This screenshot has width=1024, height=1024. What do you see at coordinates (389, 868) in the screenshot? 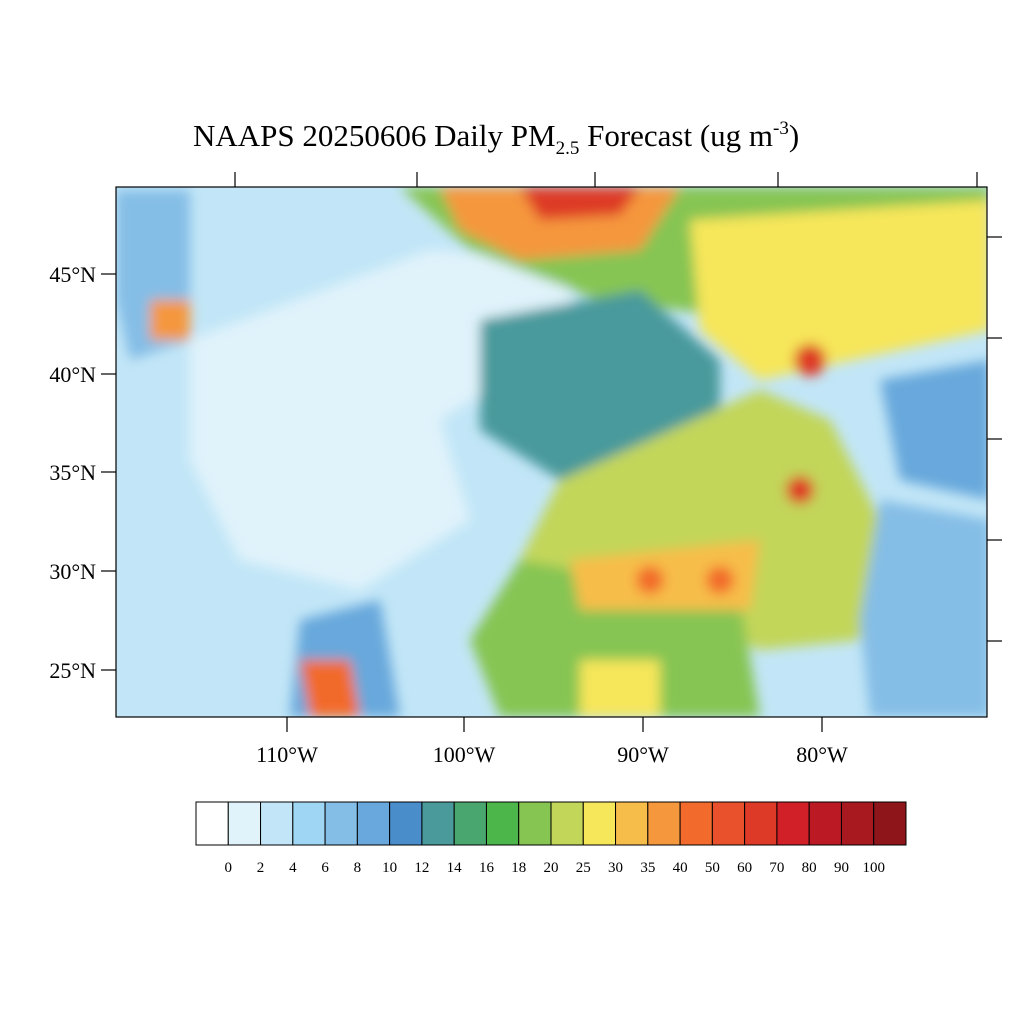
I see `colorbar-label: 10` at bounding box center [389, 868].